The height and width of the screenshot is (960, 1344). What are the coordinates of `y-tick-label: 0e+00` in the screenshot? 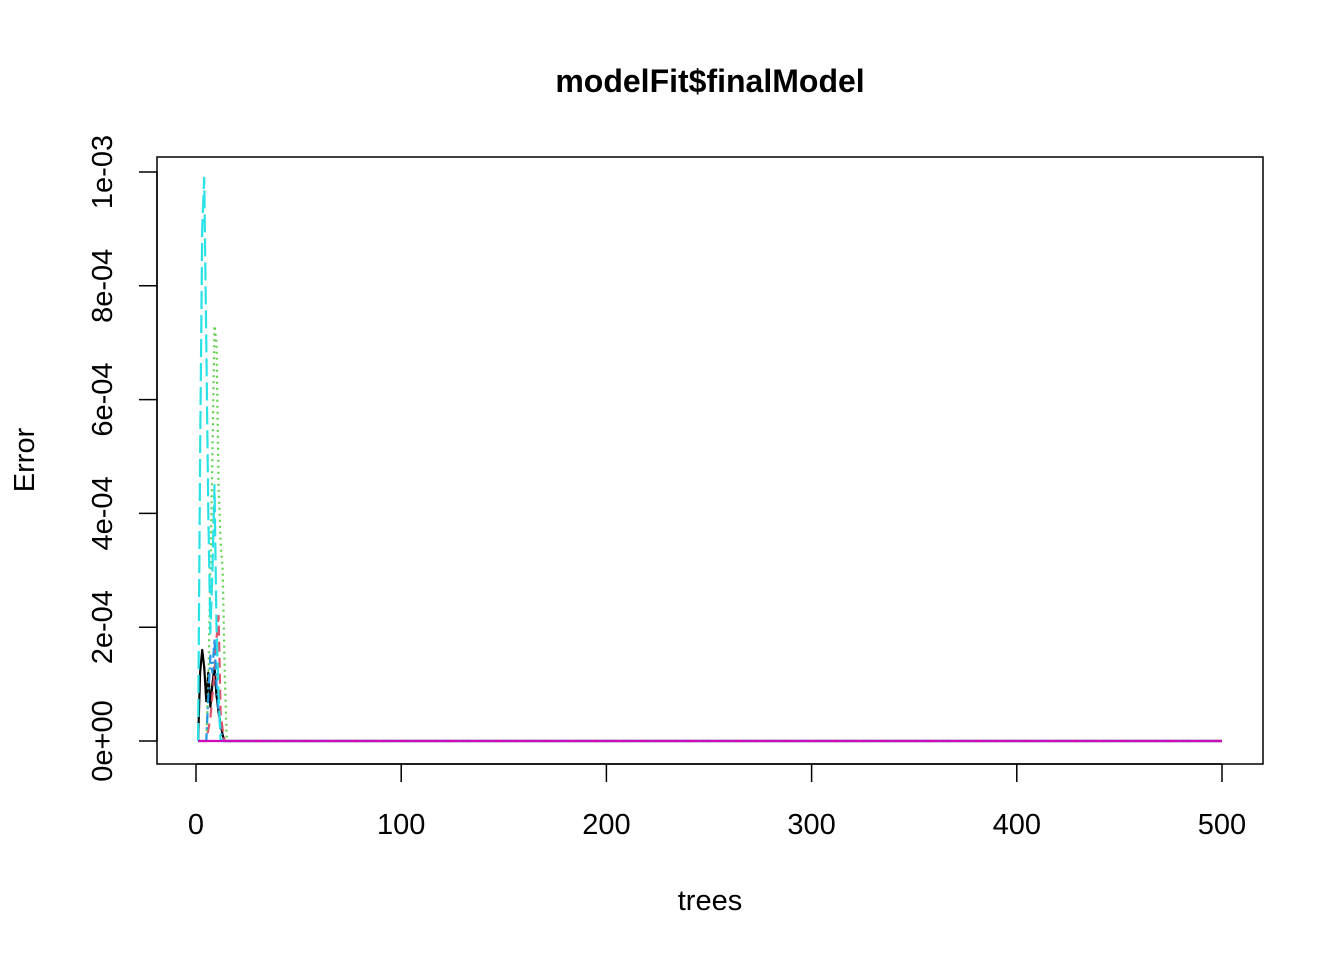 It's located at (103, 740).